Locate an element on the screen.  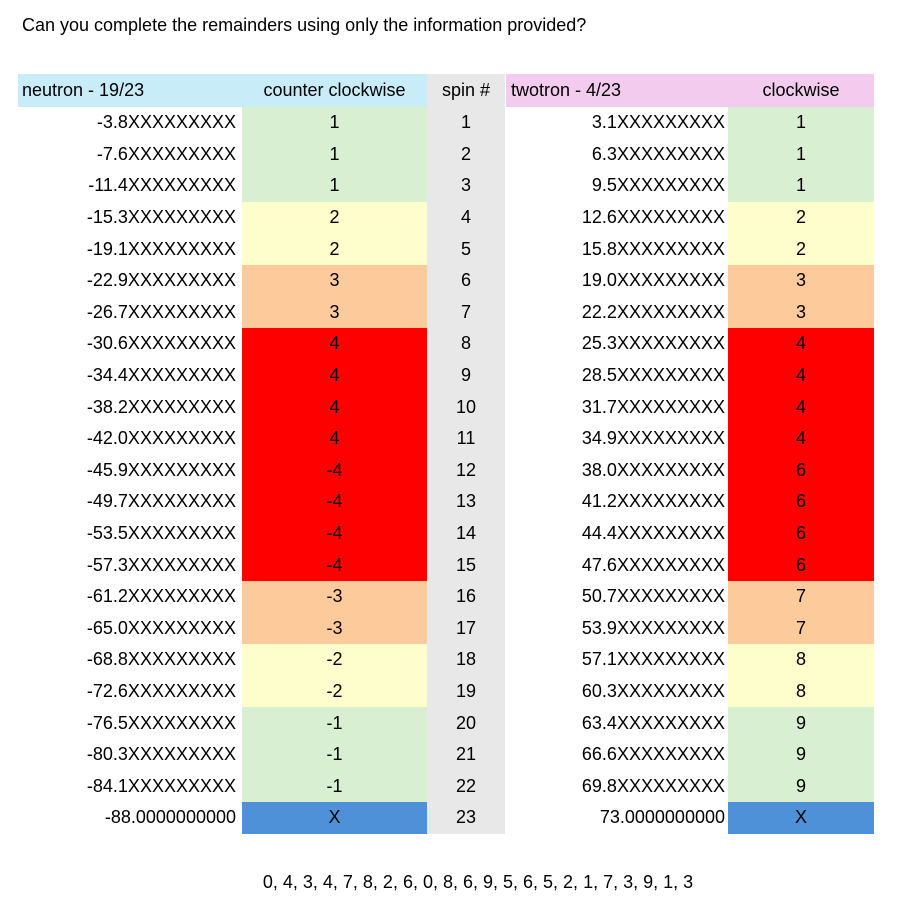
twotron-value: 19.0XXXXXXXXX is located at coordinates (653, 280).